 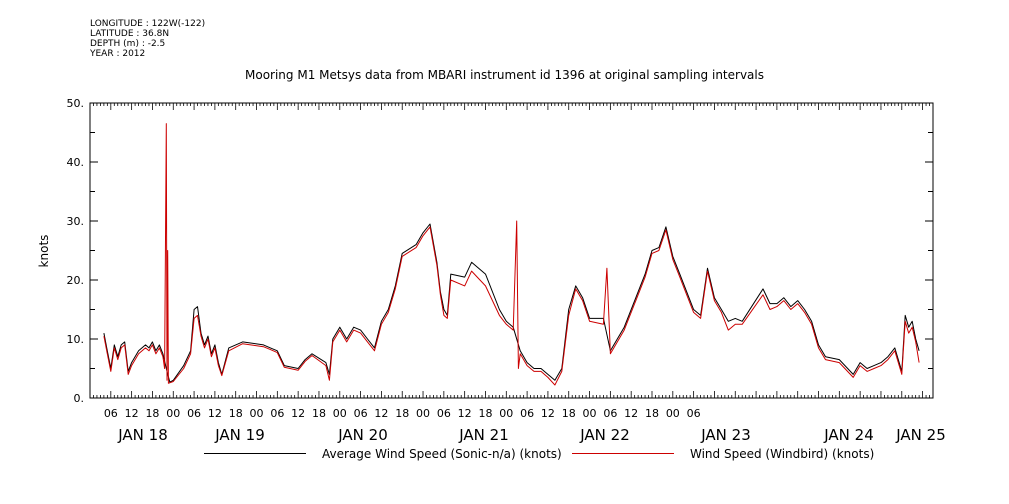 I want to click on x-day-label: JAN 25, so click(x=920, y=435).